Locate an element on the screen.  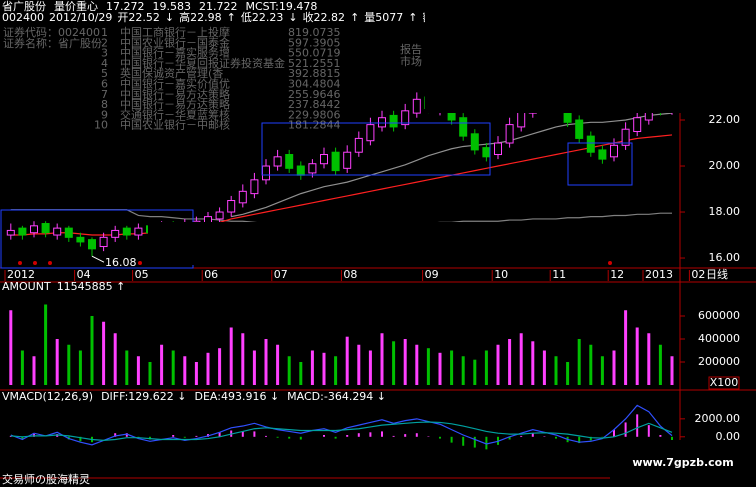
unit-box is located at coordinates (724, 383).